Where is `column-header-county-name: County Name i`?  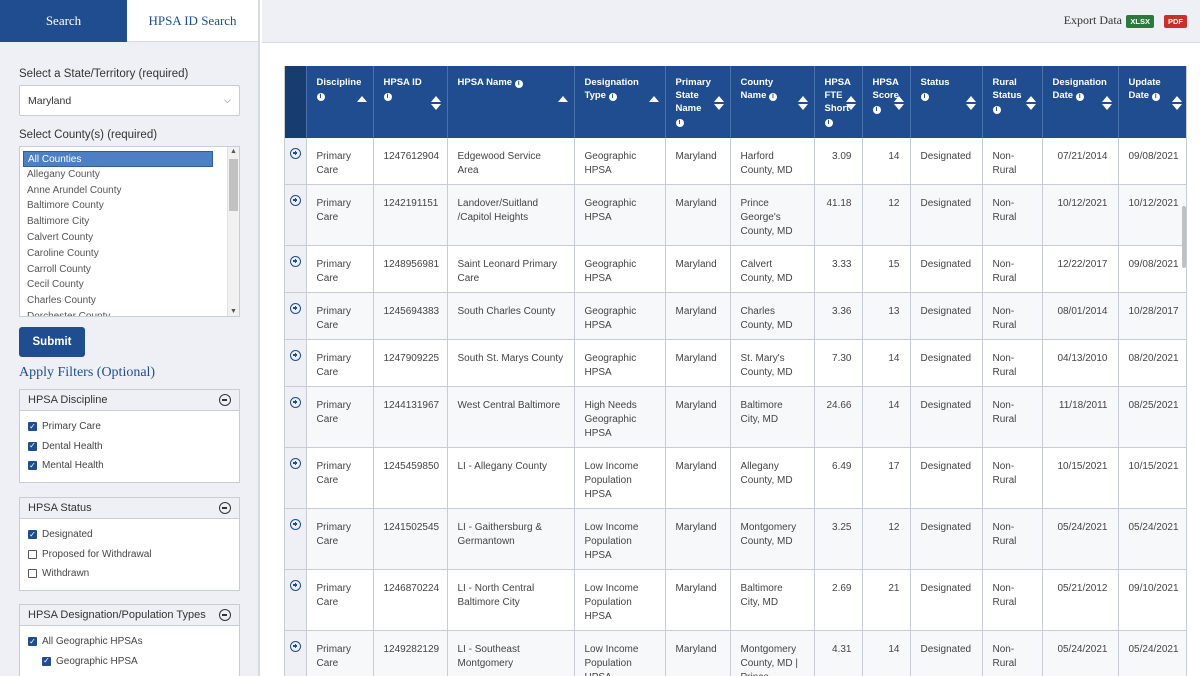
column-header-county-name: County Name i is located at coordinates (772, 102).